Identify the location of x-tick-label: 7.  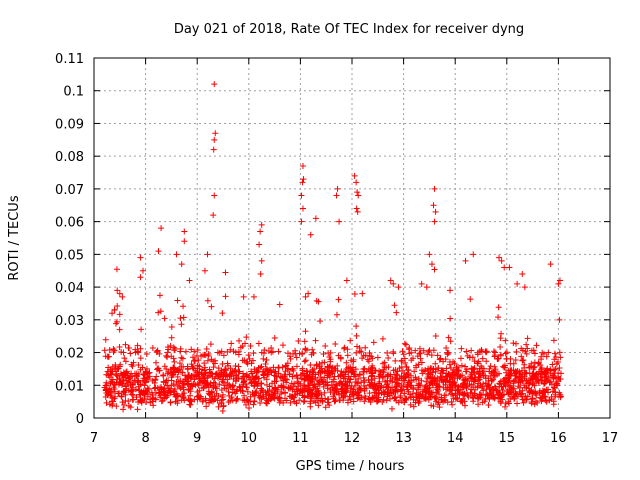
(94, 438).